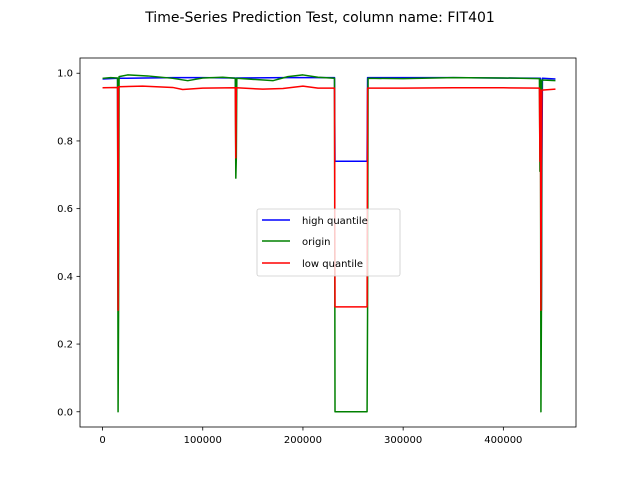 This screenshot has height=480, width=640. I want to click on x-axis: 0 100000 200000 300000 400000, so click(310, 436).